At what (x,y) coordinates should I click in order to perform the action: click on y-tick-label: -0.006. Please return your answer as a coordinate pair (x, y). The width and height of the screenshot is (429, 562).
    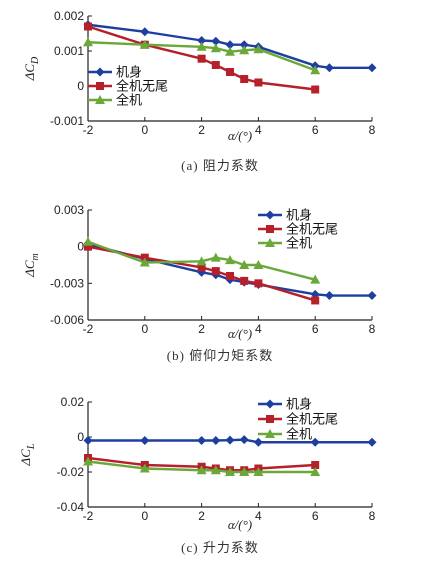
    Looking at the image, I should click on (67, 320).